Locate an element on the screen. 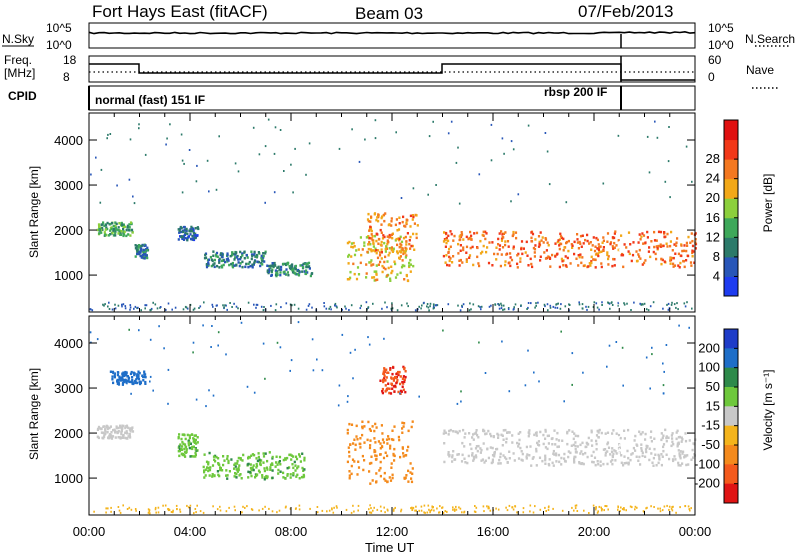 This screenshot has width=800, height=554. freq-left-bottom: 8 is located at coordinates (66, 77).